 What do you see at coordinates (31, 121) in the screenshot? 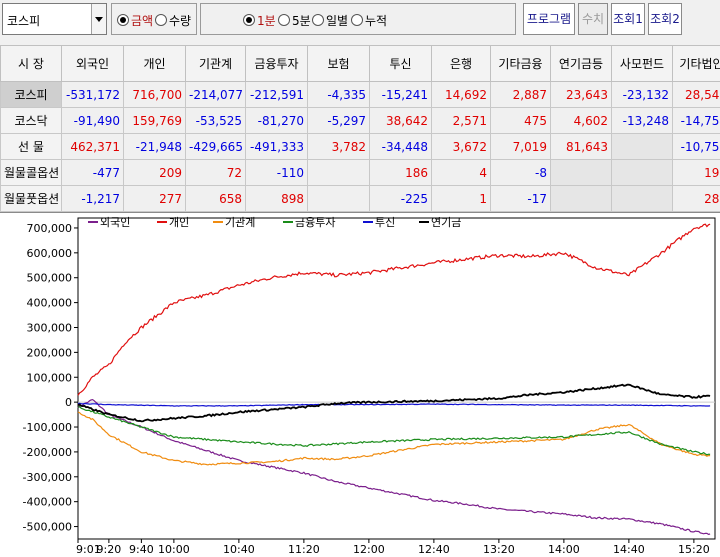
I see `row-label: 코스닥` at bounding box center [31, 121].